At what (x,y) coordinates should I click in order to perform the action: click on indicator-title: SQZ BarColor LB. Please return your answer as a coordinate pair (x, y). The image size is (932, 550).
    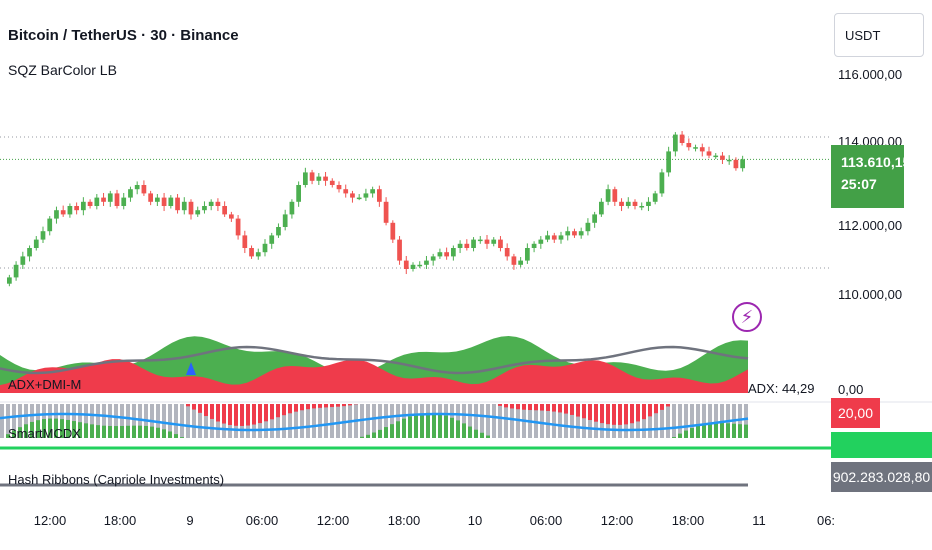
    Looking at the image, I should click on (62, 70).